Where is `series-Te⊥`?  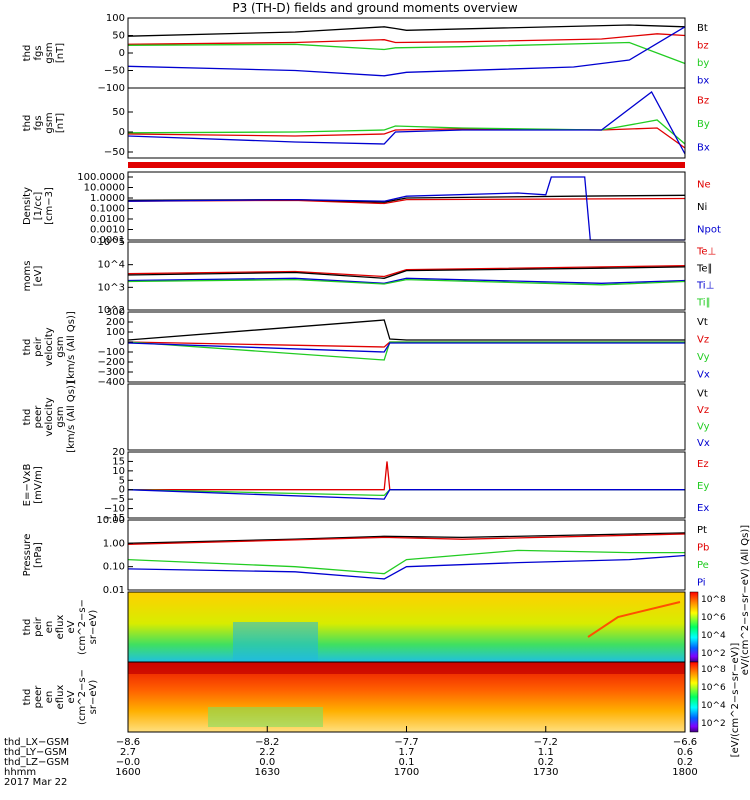
series-Te⊥ is located at coordinates (406, 271).